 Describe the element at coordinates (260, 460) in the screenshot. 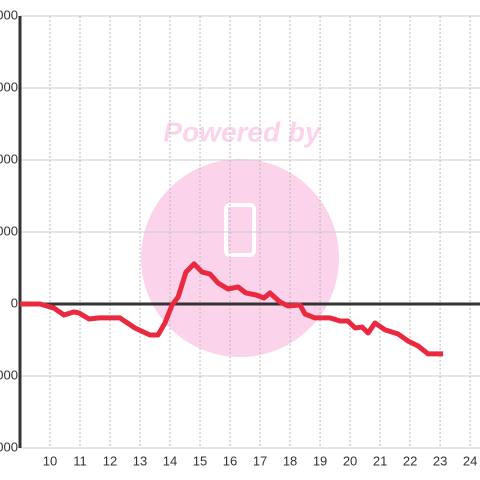

I see `x-tick-label: 17` at that location.